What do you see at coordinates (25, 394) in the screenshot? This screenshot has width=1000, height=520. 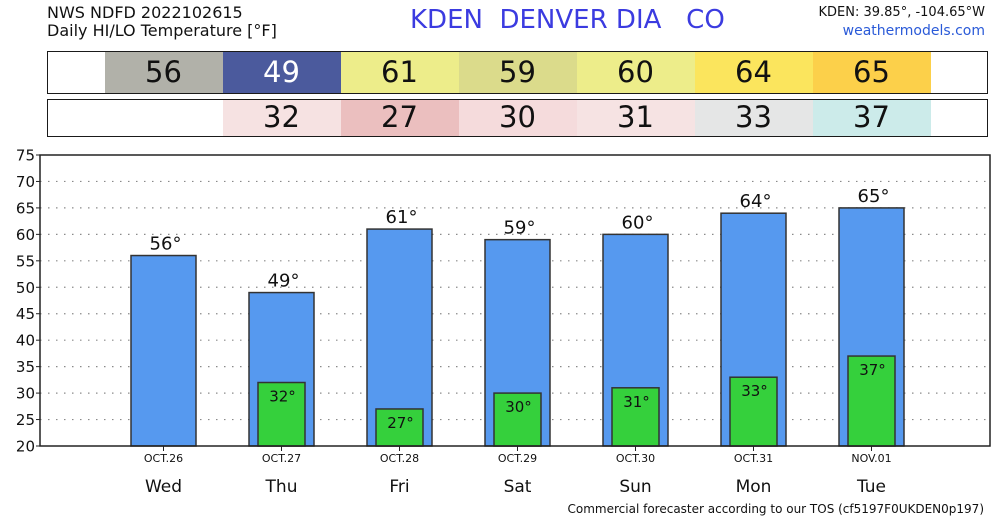 I see `y-tick-label: 30` at bounding box center [25, 394].